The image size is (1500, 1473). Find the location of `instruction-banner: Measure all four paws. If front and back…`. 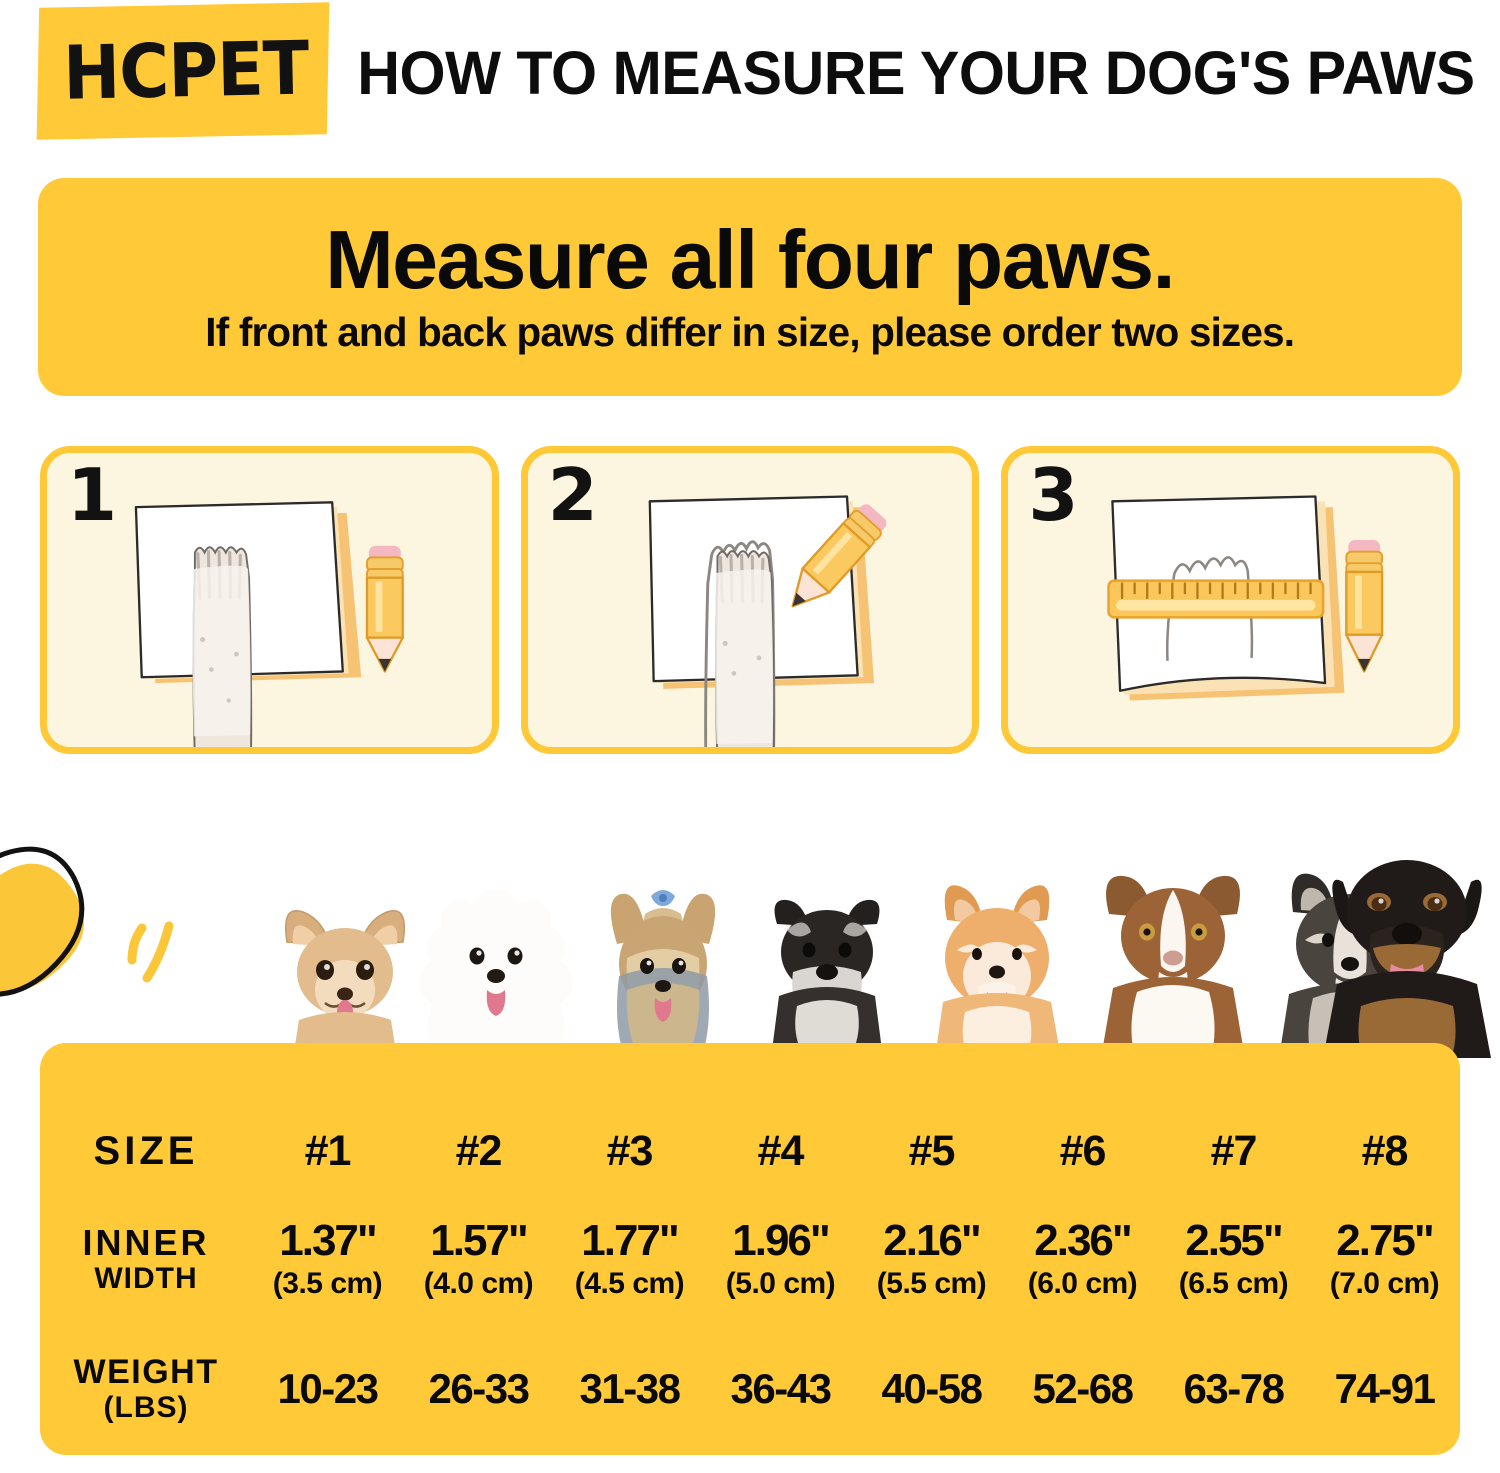

instruction-banner: Measure all four paws. If front and back… is located at coordinates (750, 287).